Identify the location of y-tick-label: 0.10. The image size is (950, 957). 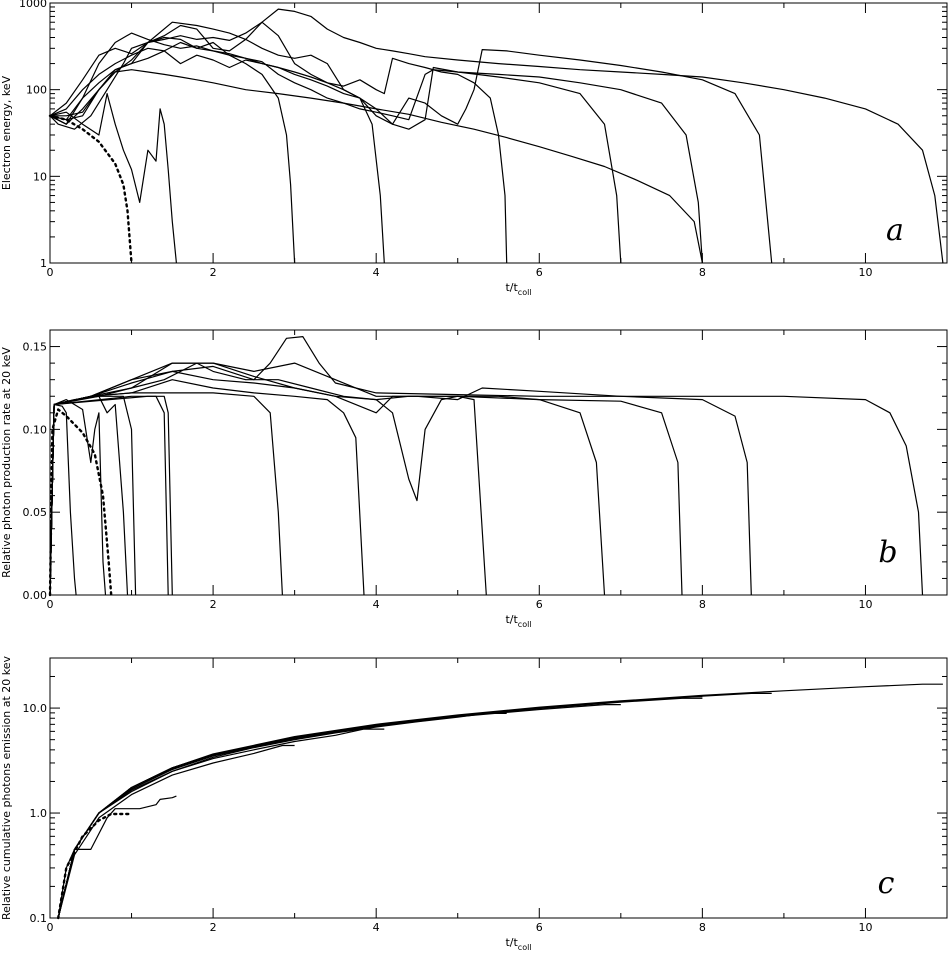
(35, 429).